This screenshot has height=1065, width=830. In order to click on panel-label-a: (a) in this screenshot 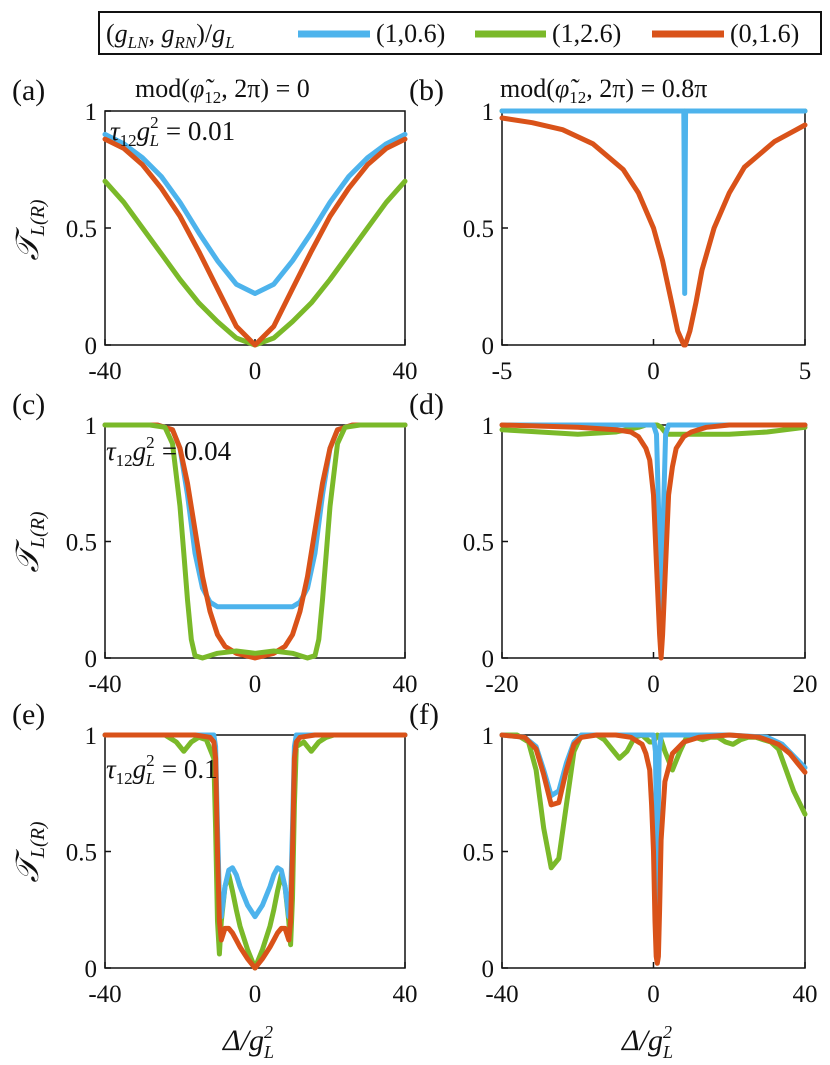, I will do `click(28, 90)`.